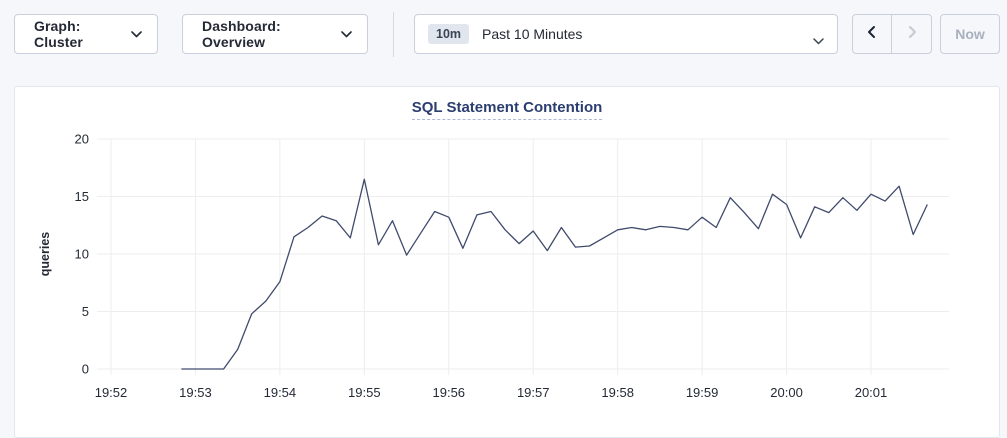 Image resolution: width=1007 pixels, height=438 pixels. I want to click on now-button: Now, so click(970, 34).